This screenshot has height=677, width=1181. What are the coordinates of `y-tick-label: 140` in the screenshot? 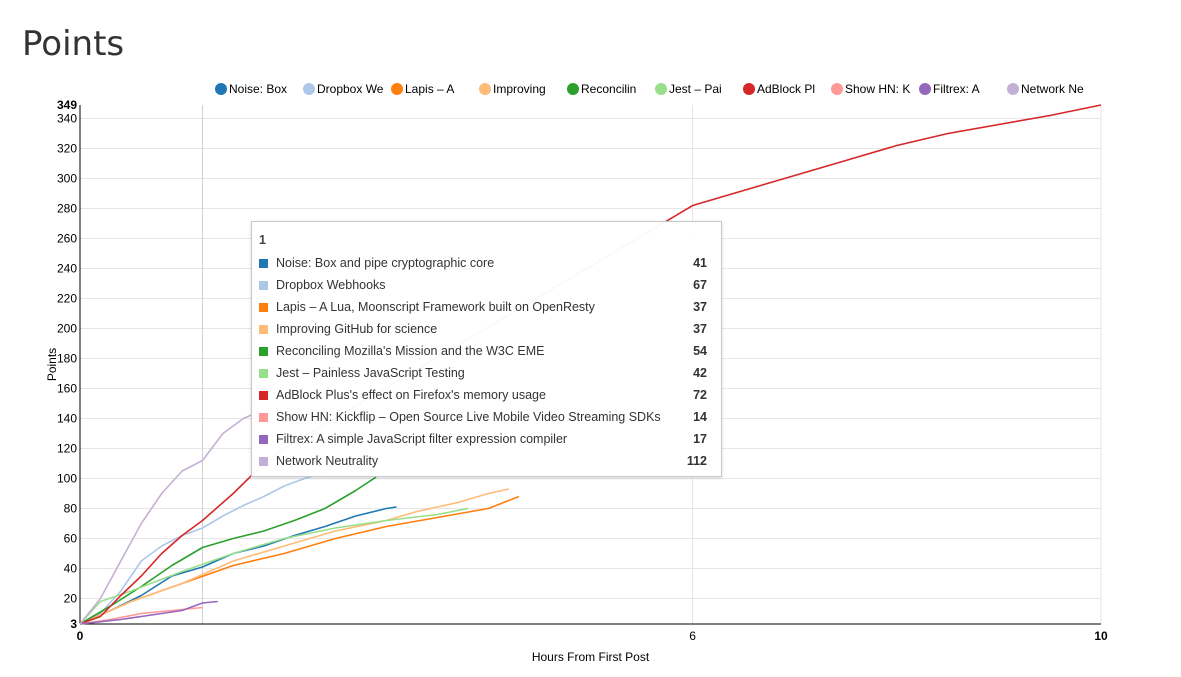 It's located at (67, 419).